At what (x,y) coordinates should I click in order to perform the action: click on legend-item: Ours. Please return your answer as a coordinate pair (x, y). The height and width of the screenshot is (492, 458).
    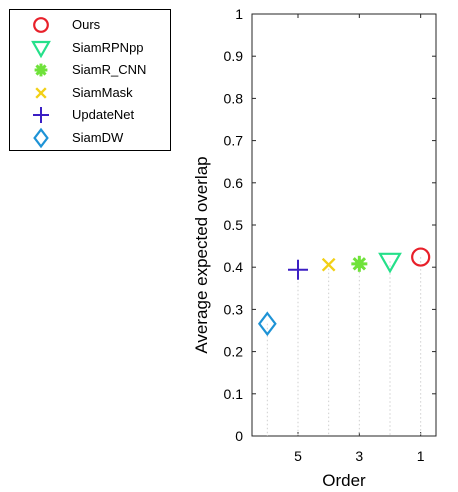
    Looking at the image, I should click on (90, 25).